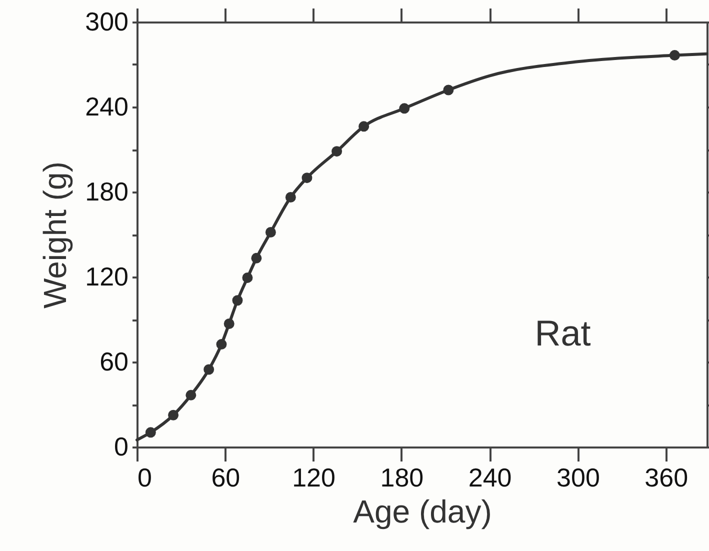  I want to click on x-tick-label: 60, so click(225, 477).